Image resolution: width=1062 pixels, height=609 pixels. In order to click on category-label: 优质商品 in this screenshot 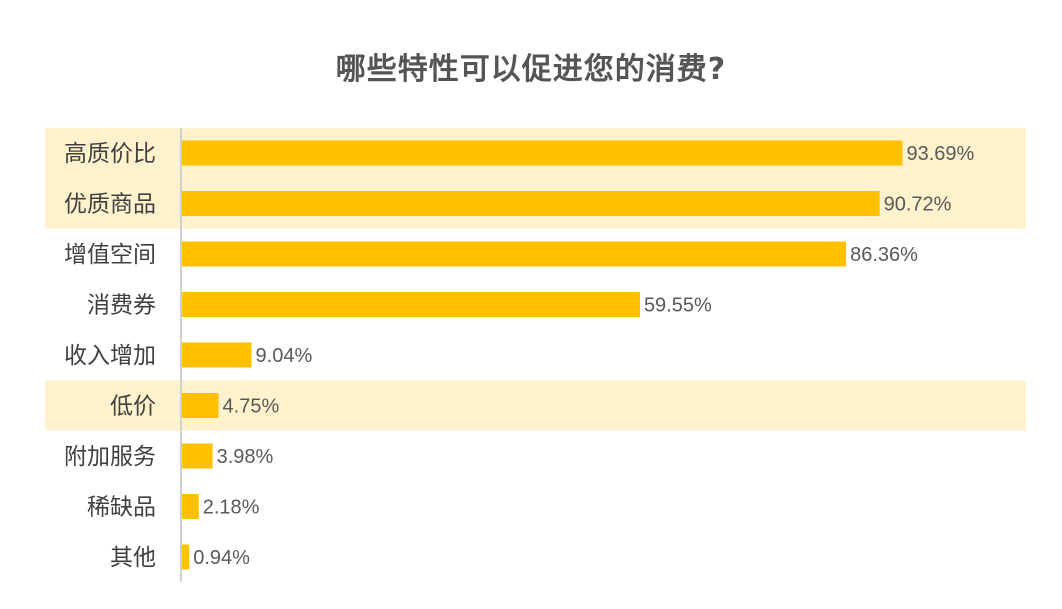, I will do `click(110, 205)`.